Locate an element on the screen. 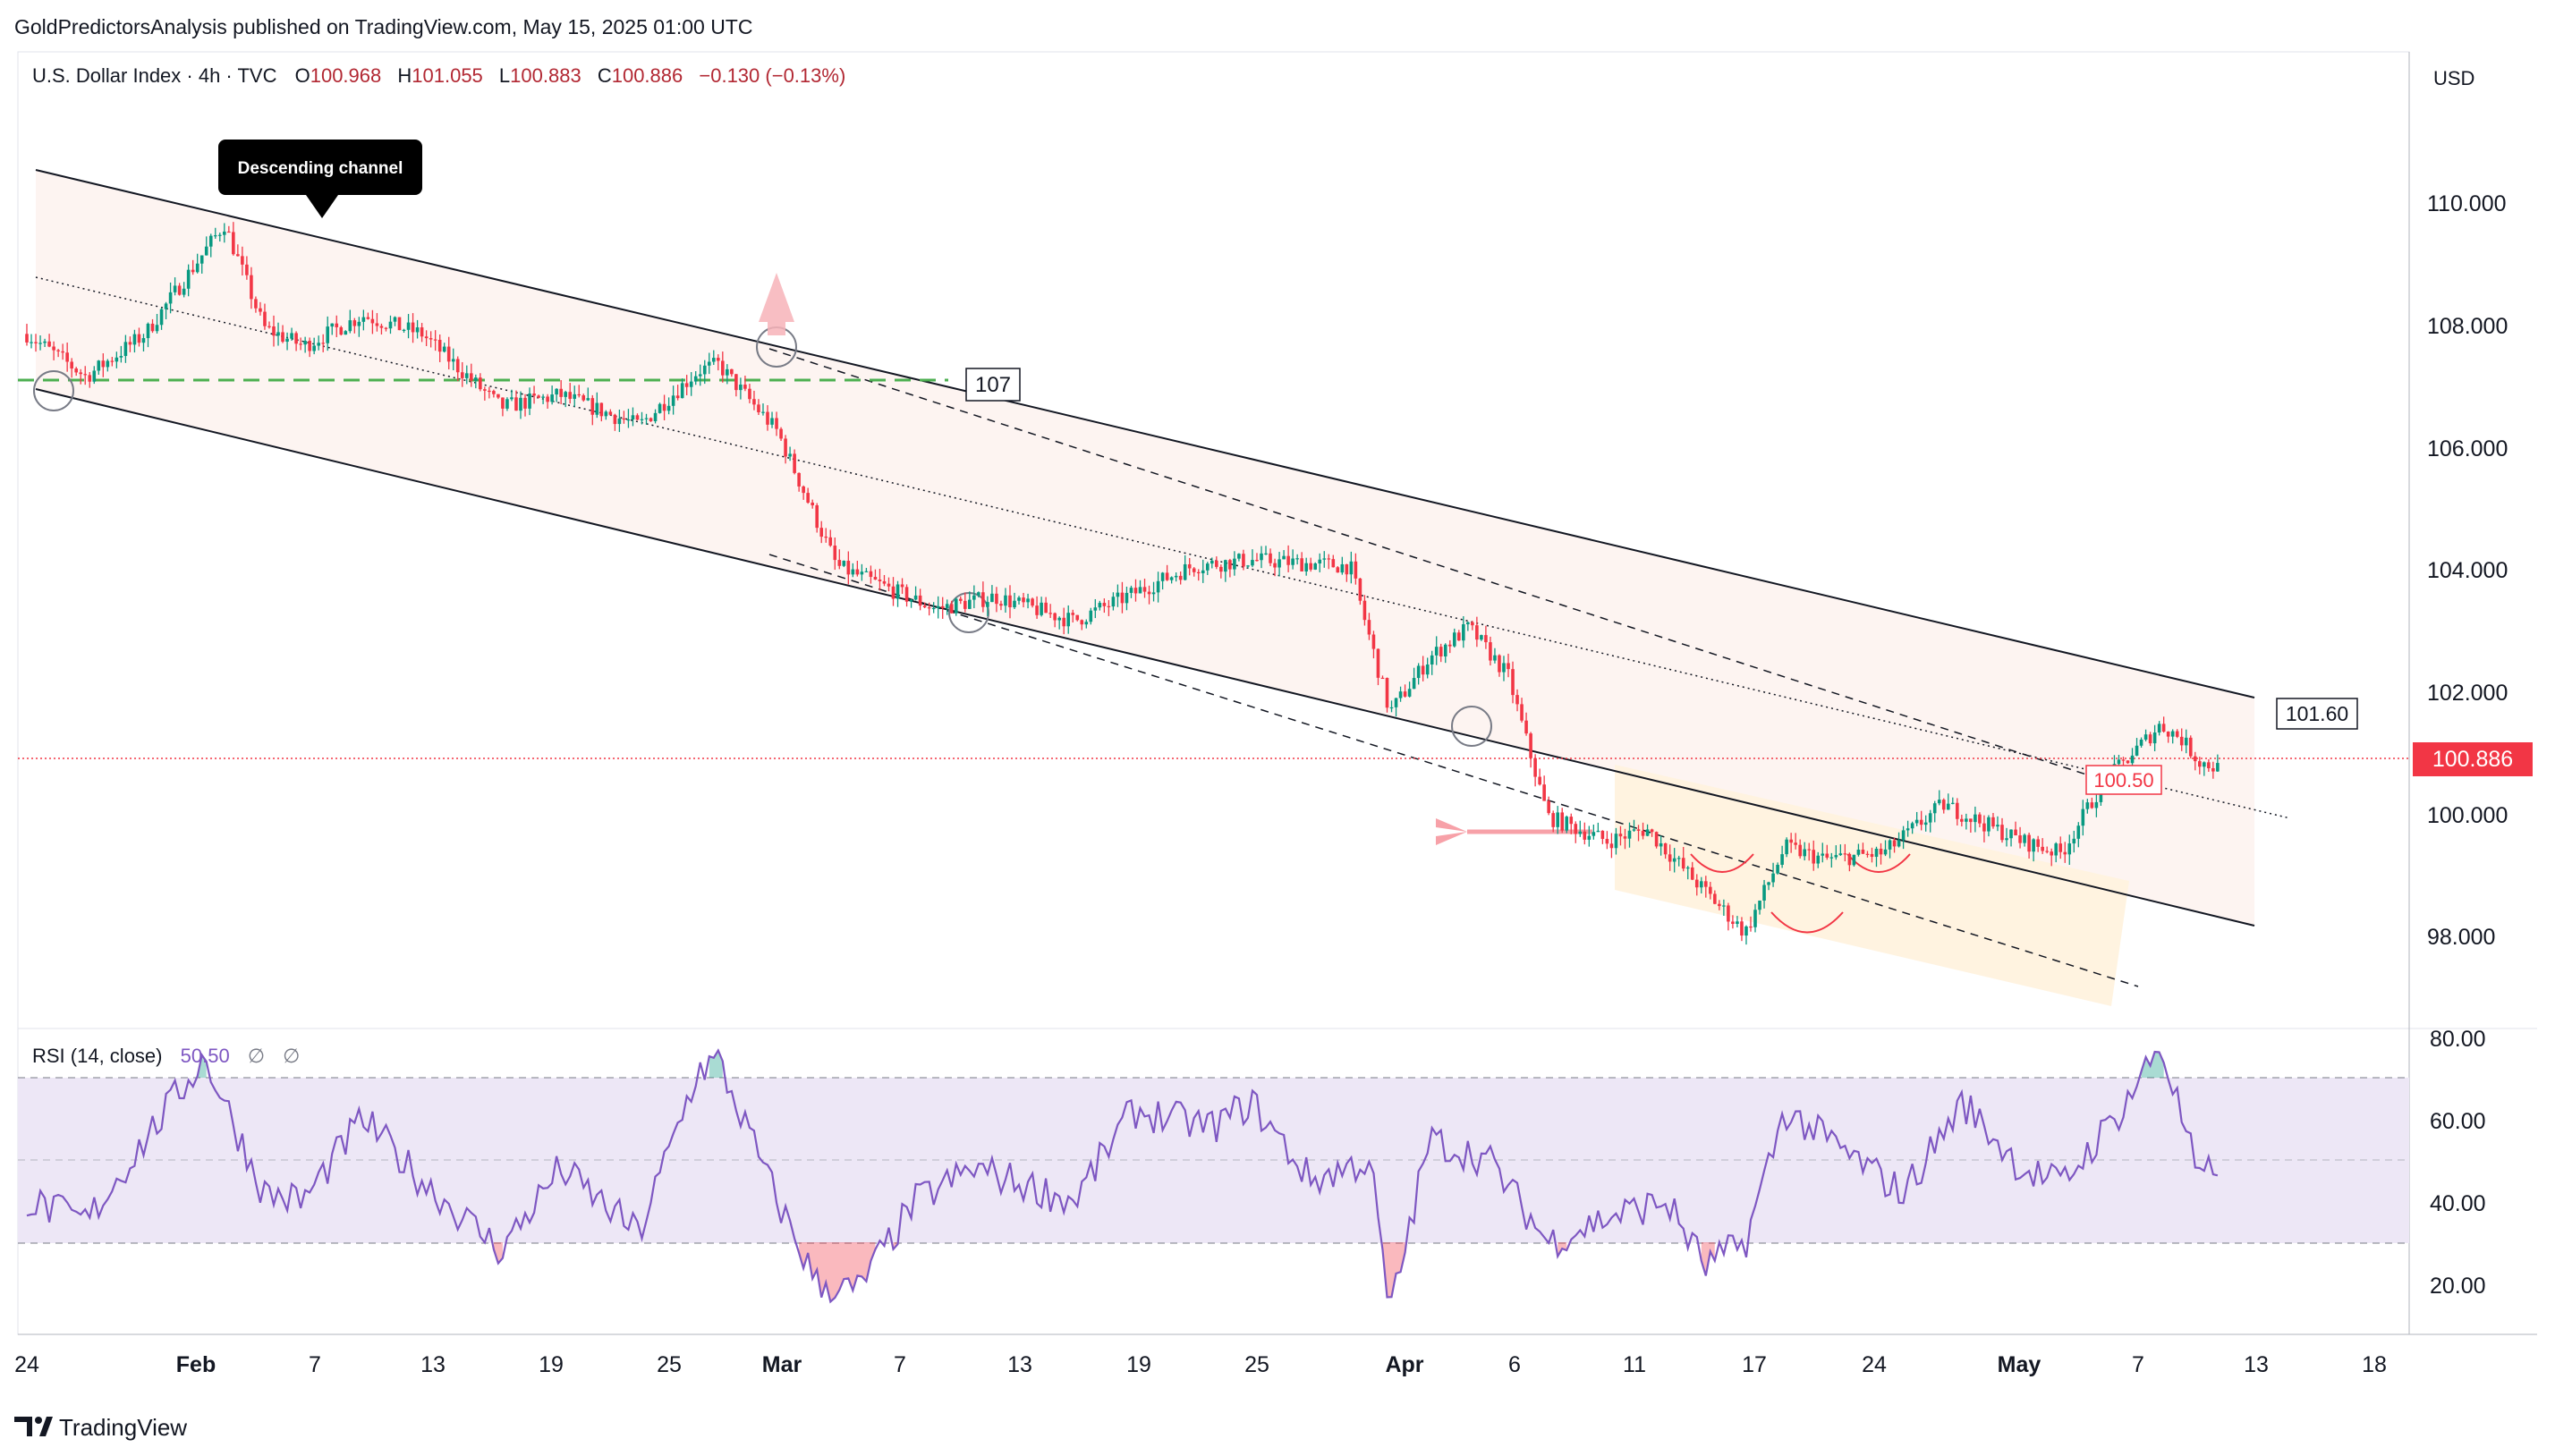 Image resolution: width=2555 pixels, height=1456 pixels. rsi-tick: 80.00 is located at coordinates (2458, 1039).